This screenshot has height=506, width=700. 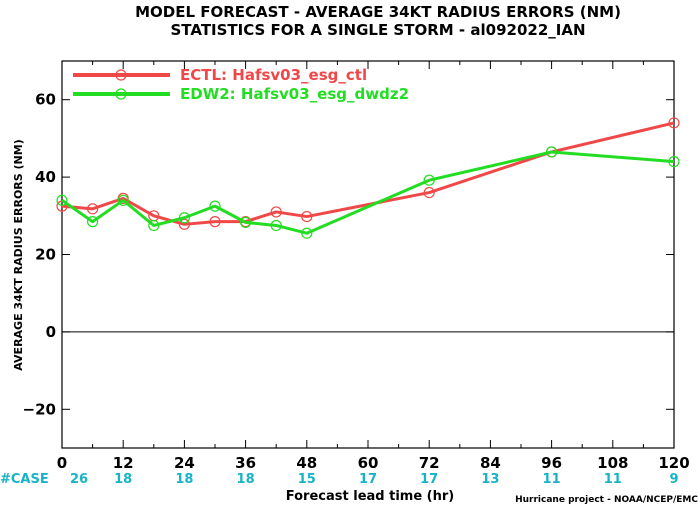 I want to click on x-tick-label: 36, so click(x=245, y=463).